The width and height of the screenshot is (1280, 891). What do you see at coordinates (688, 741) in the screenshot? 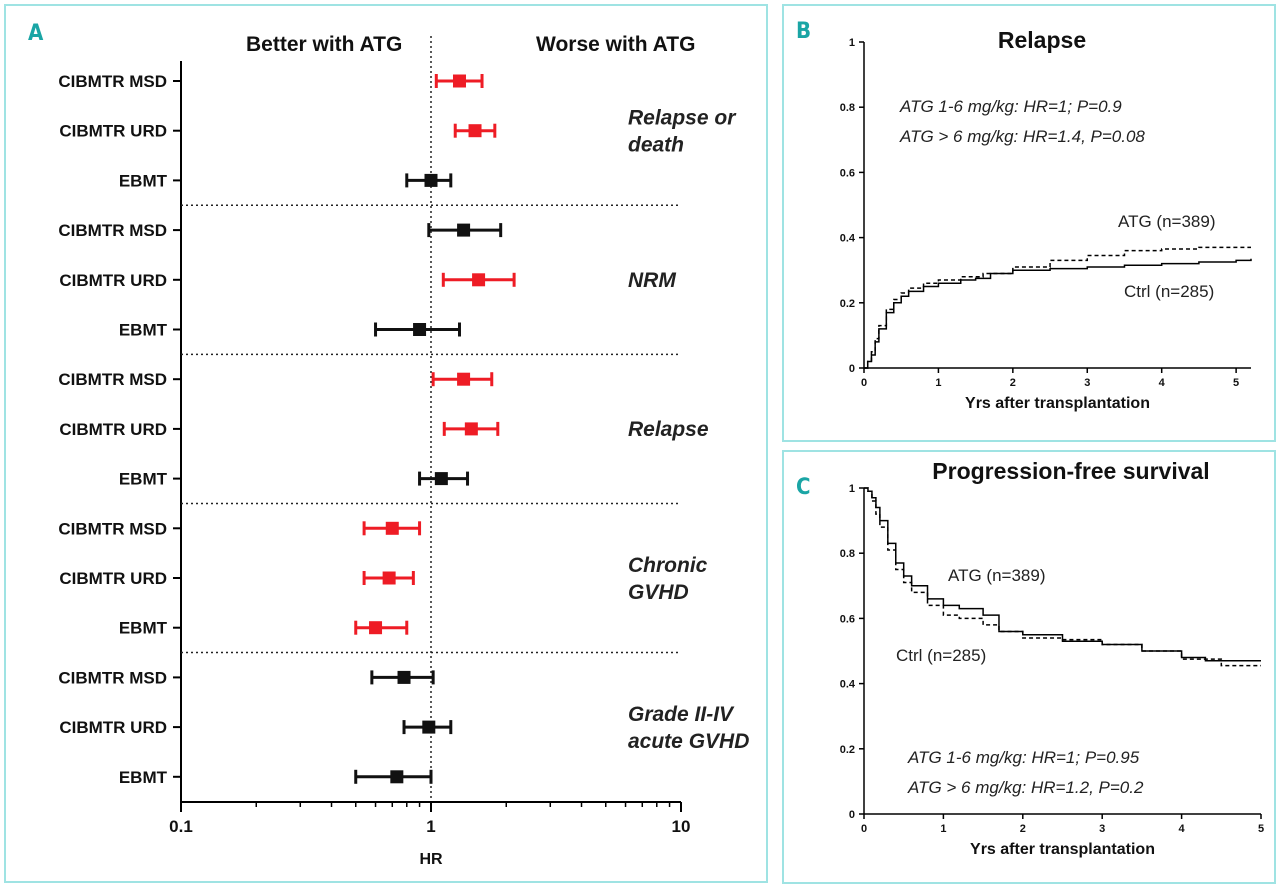
I see `group-label: acute GVHD` at bounding box center [688, 741].